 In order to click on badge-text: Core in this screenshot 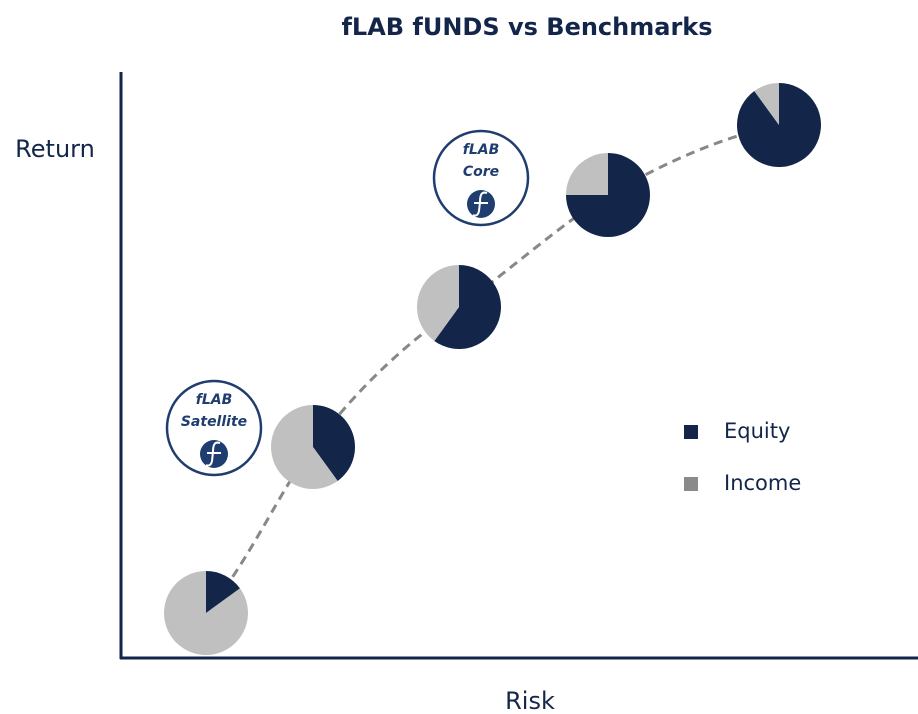, I will do `click(481, 172)`.